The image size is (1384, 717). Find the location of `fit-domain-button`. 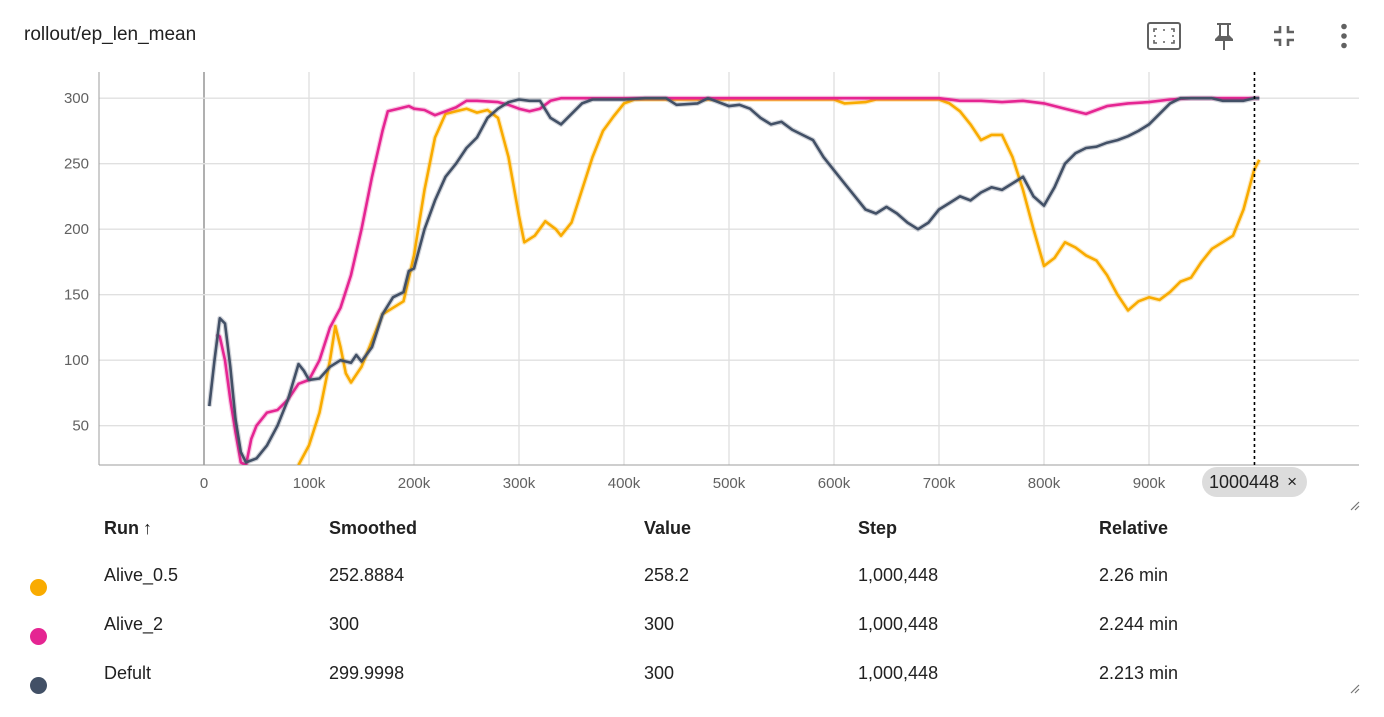

fit-domain-button is located at coordinates (1164, 36).